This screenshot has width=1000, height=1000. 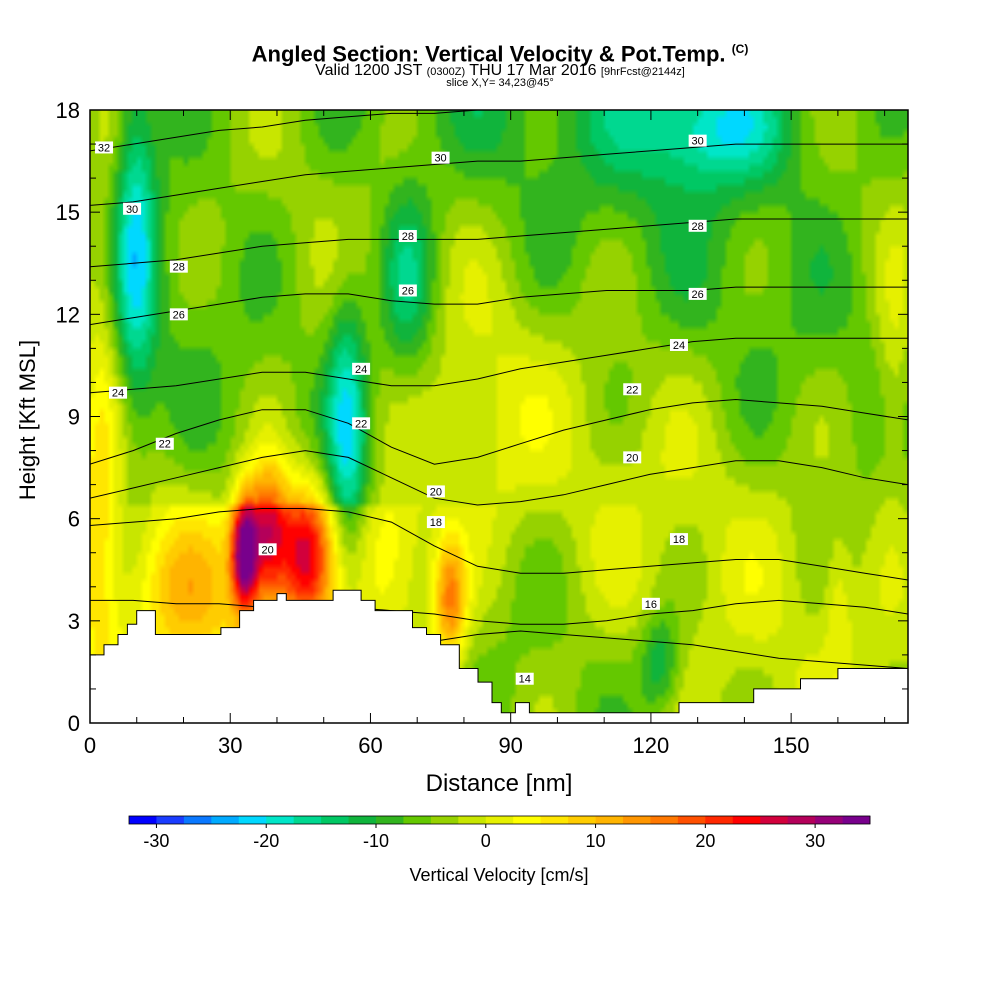 I want to click on y-tick-label: 12, so click(x=68, y=314).